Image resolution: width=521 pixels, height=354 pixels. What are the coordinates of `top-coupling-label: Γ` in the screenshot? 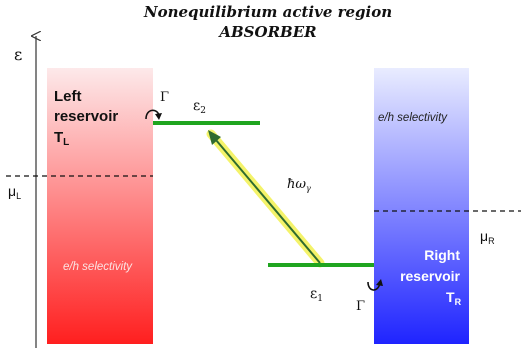 It's located at (164, 97).